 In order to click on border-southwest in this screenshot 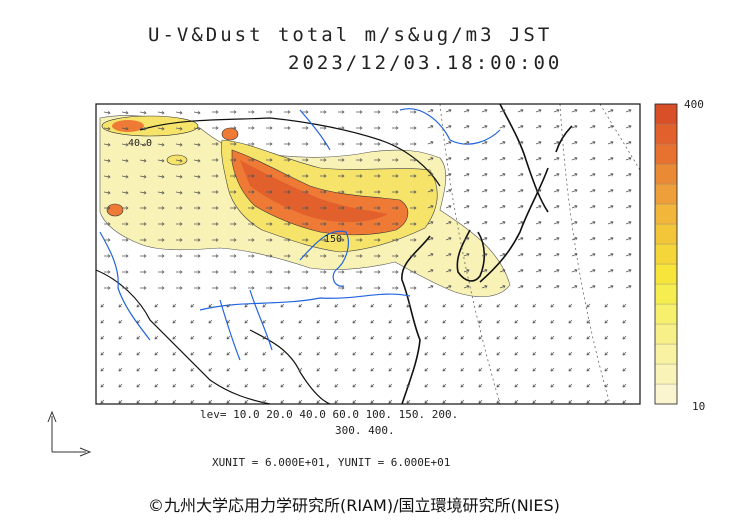, I will do `click(290, 366)`.